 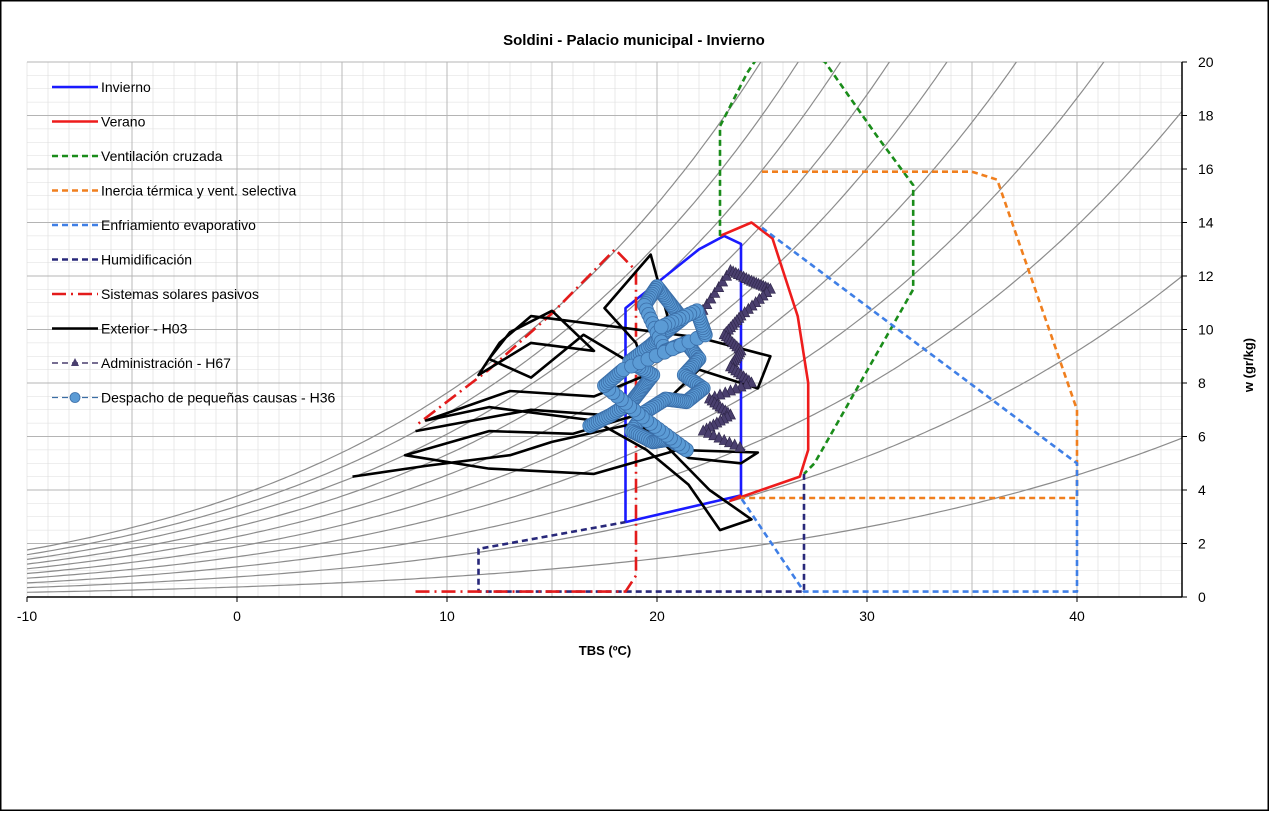 What do you see at coordinates (605, 650) in the screenshot?
I see `x-axis-label: TBS (ºC)` at bounding box center [605, 650].